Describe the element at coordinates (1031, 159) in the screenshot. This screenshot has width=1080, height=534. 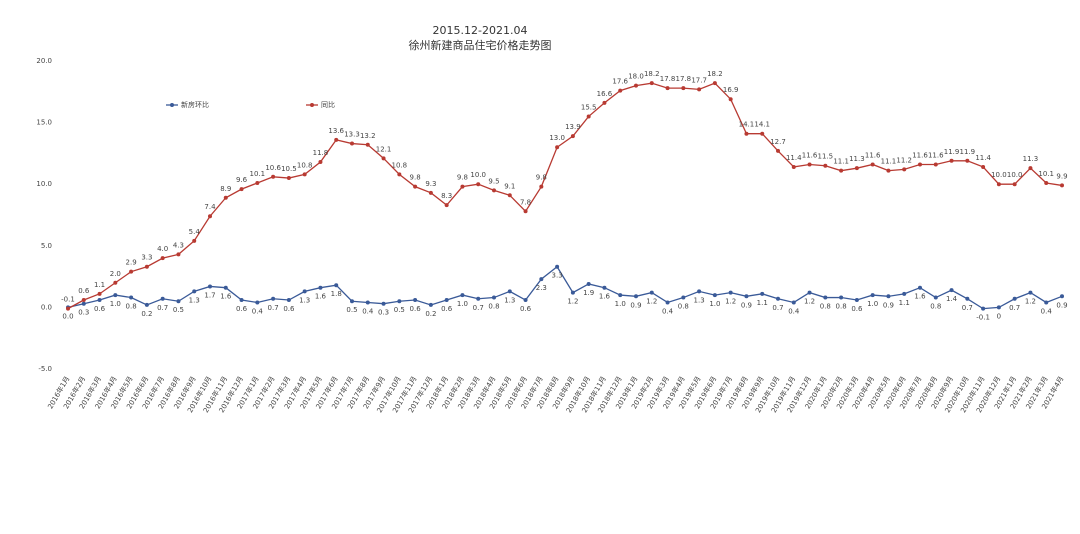
I see `data-label: 11.3` at that location.